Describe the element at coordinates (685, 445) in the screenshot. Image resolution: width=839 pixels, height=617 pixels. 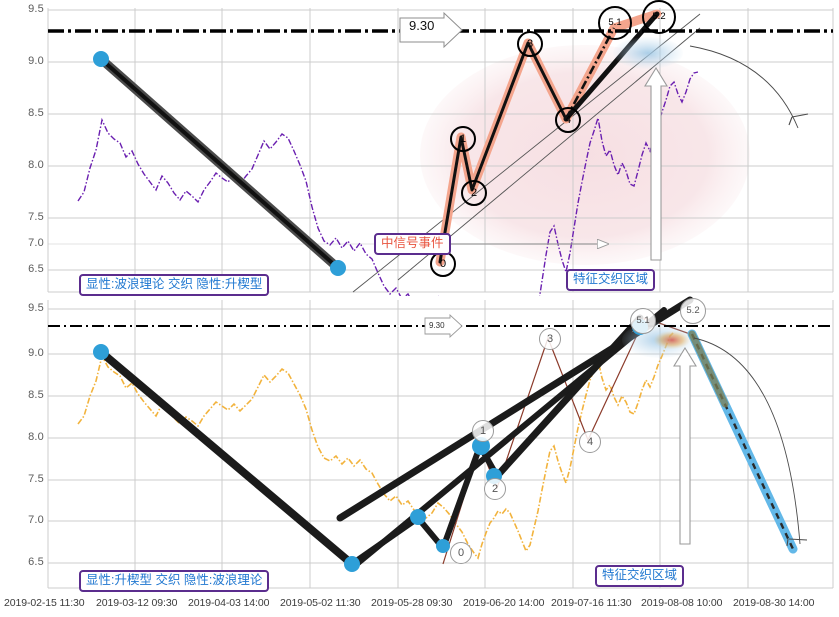
I see `zone-pointer-arrow-bottom` at that location.